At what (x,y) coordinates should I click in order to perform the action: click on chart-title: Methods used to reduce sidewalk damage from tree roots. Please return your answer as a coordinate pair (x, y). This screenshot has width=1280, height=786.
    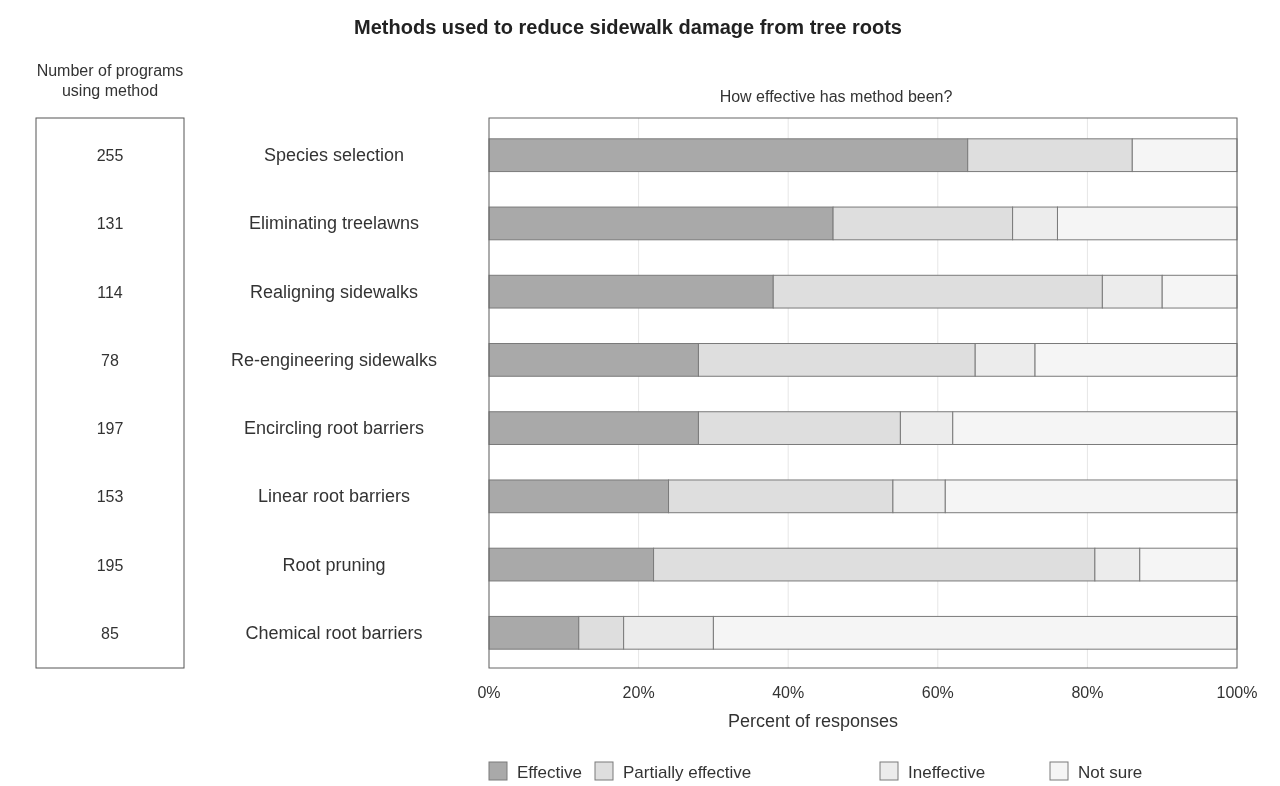
    Looking at the image, I should click on (628, 27).